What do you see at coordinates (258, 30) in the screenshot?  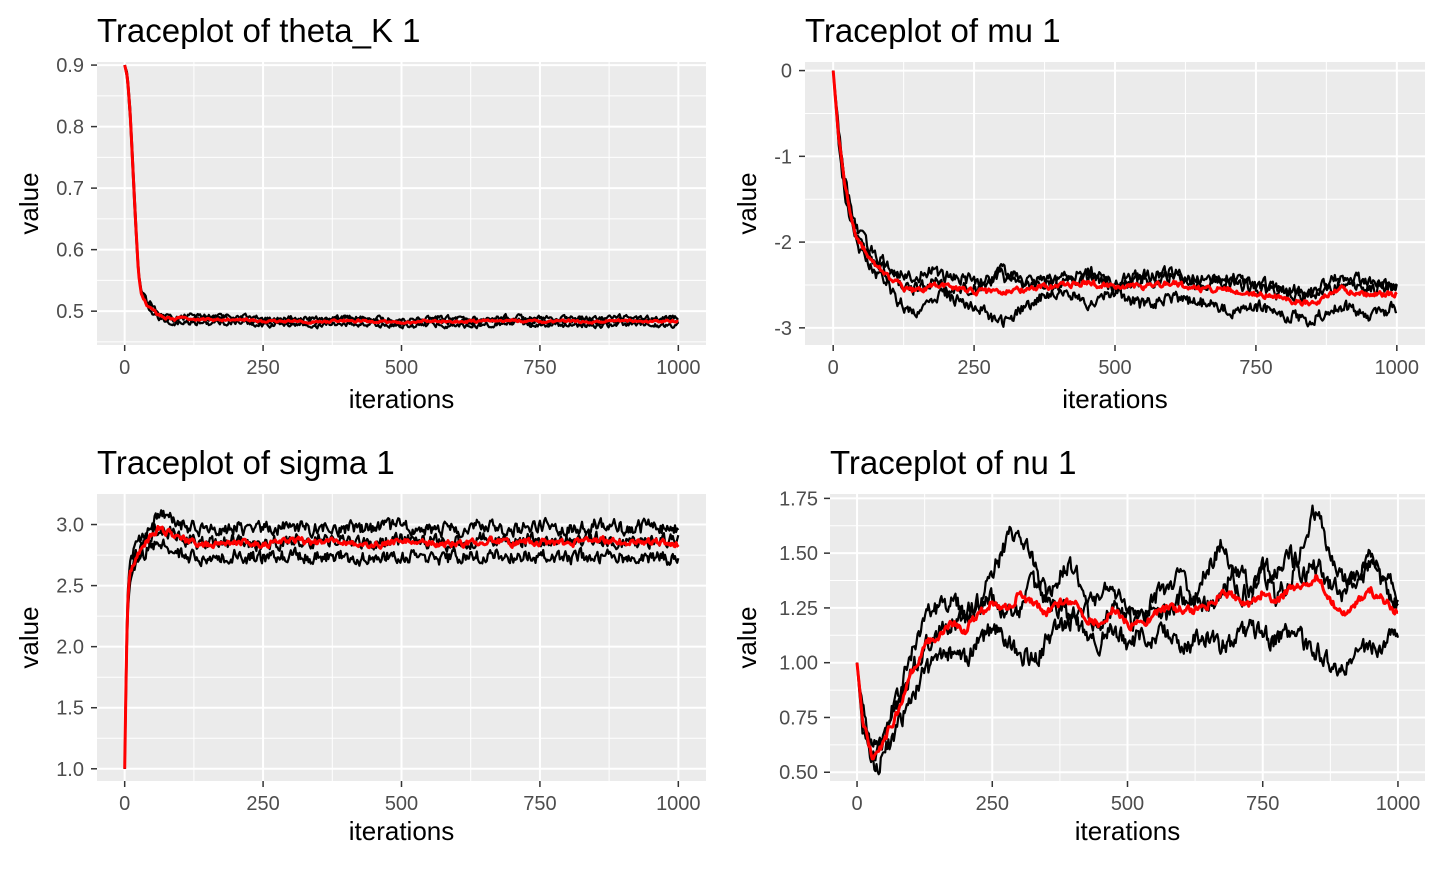 I see `panel-title: Traceplot of theta_K 1` at bounding box center [258, 30].